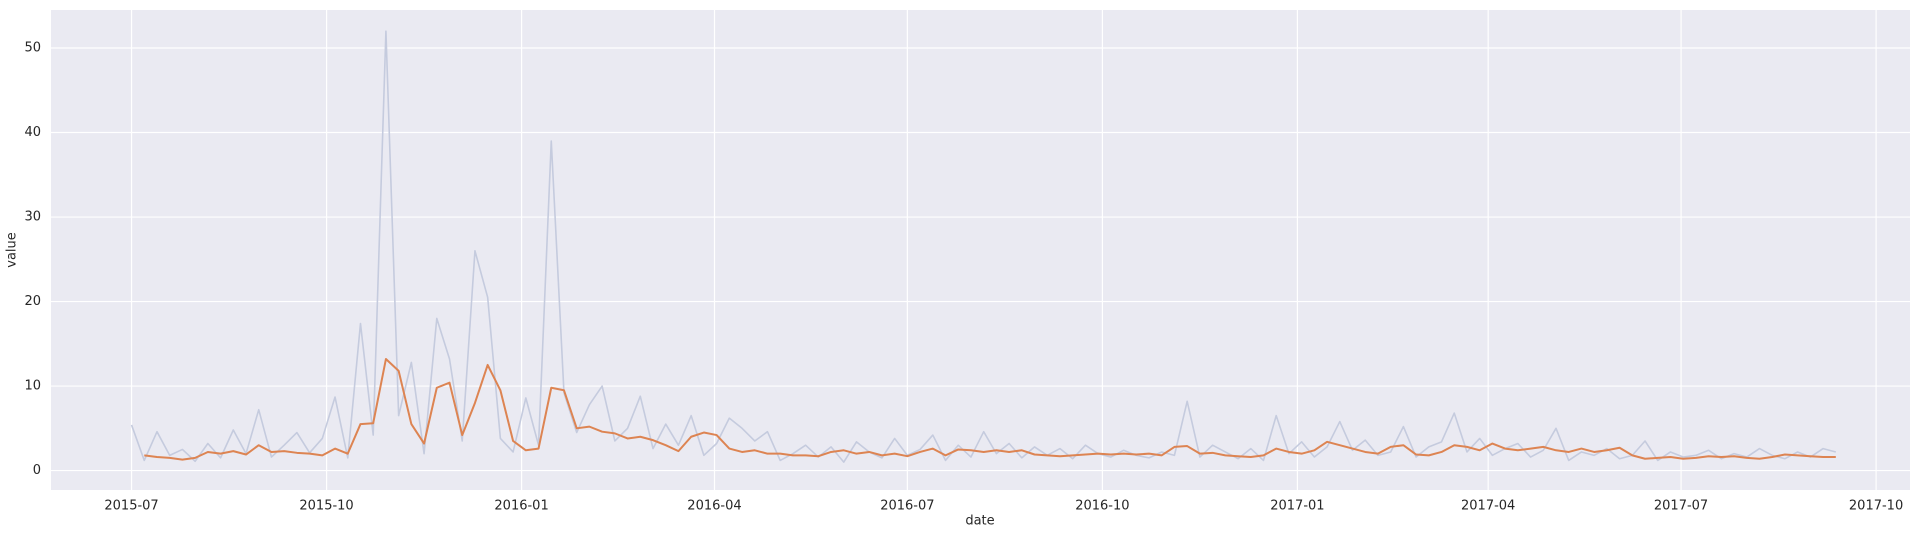  Describe the element at coordinates (326, 506) in the screenshot. I see `x-tick-label: 2015-10` at that location.